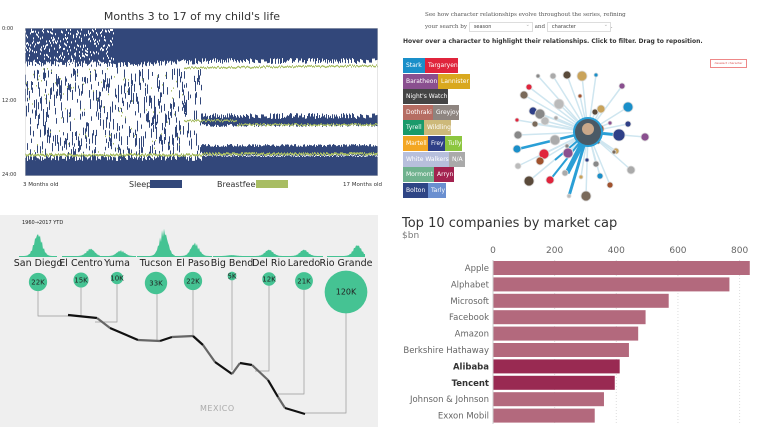 This screenshot has height=439, width=768. I want to click on family-filter-n-a: N/A, so click(457, 159).